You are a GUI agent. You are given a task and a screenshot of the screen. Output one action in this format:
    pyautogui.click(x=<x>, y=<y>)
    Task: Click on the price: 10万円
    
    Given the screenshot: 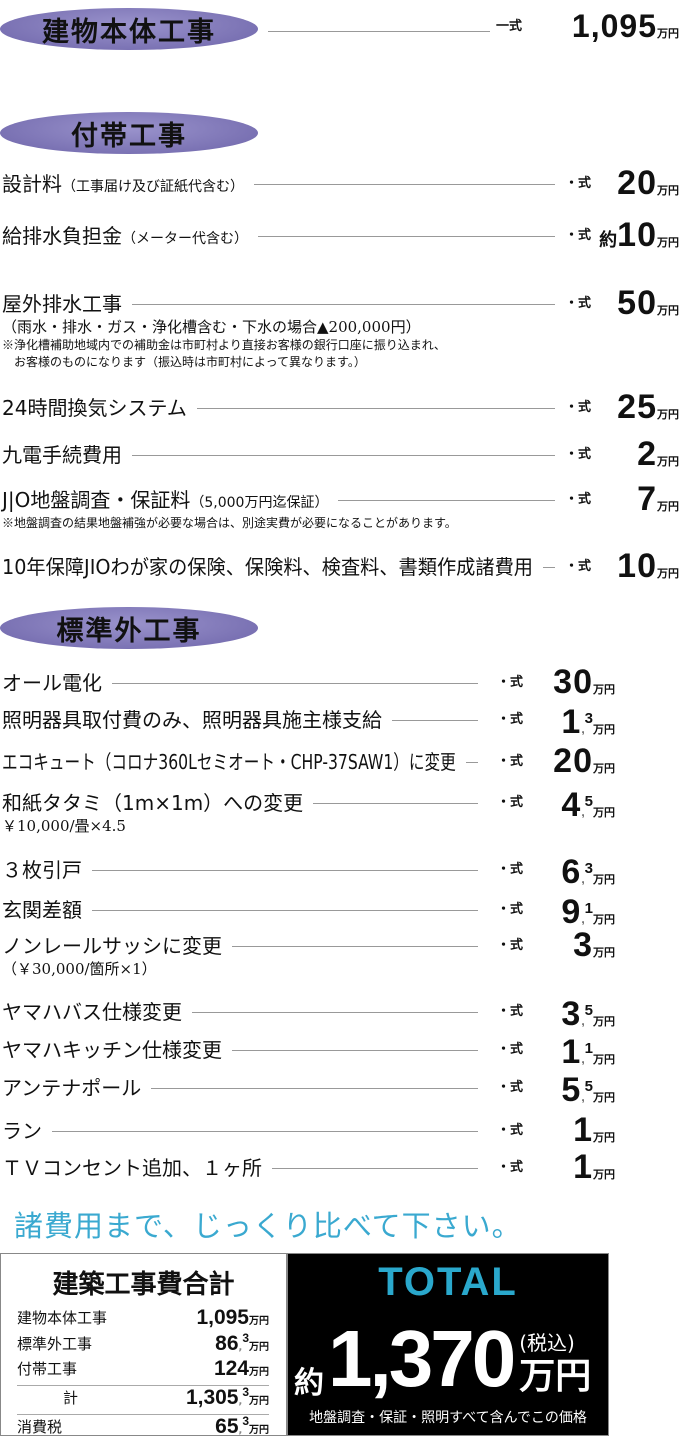 What is the action you would take?
    pyautogui.click(x=648, y=566)
    